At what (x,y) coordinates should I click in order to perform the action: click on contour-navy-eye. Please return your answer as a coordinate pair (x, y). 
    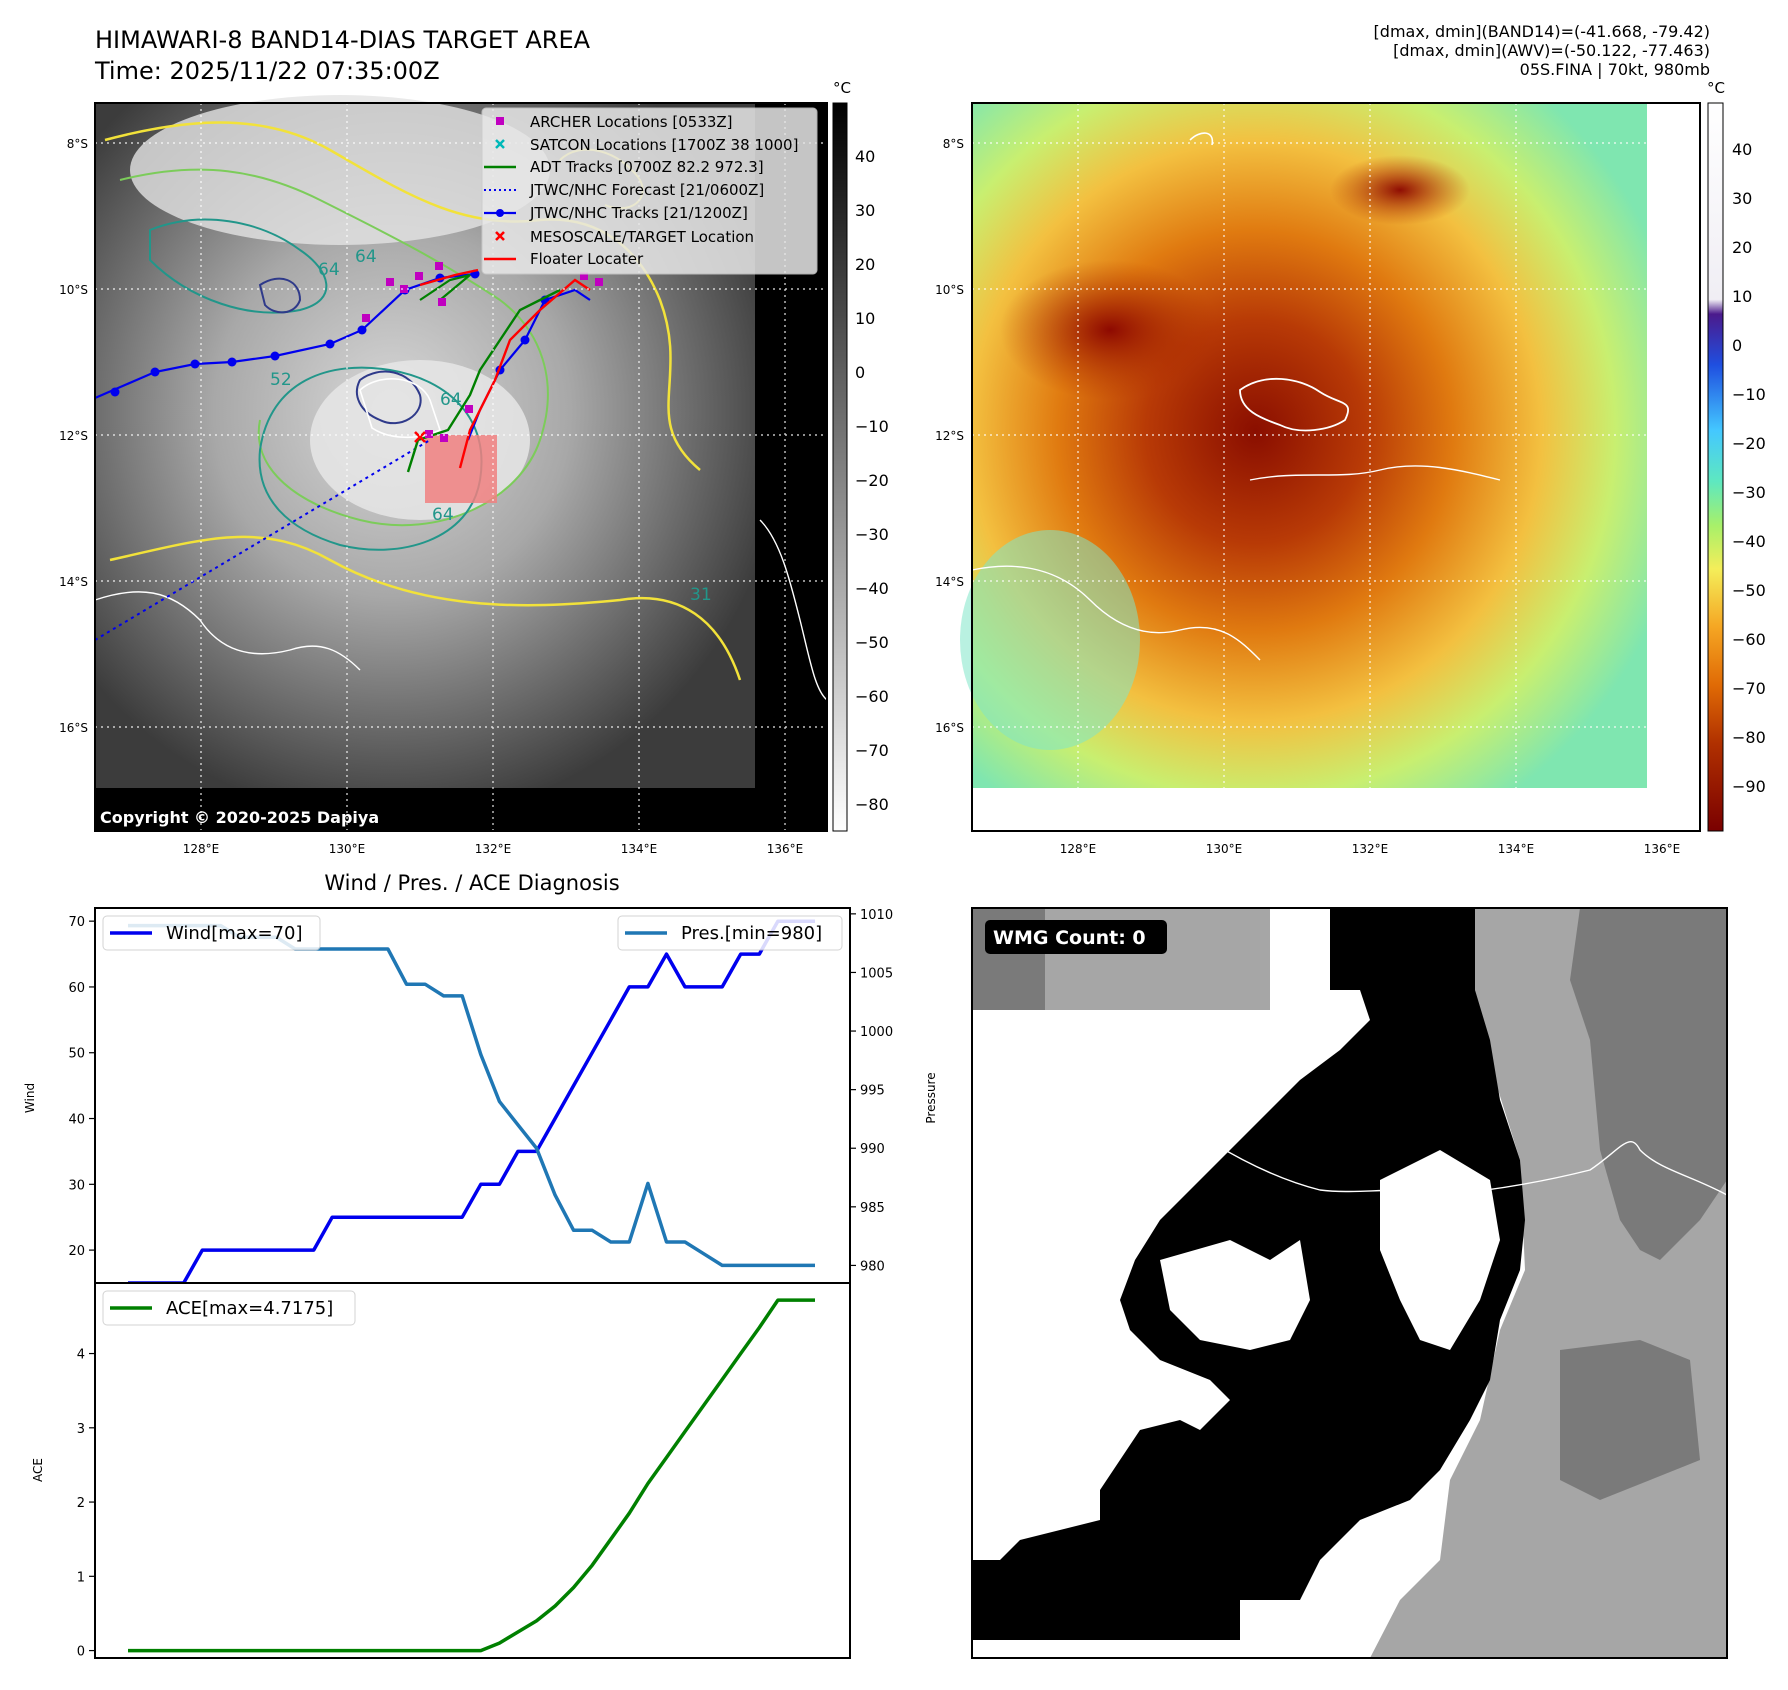
    Looking at the image, I should click on (388, 397).